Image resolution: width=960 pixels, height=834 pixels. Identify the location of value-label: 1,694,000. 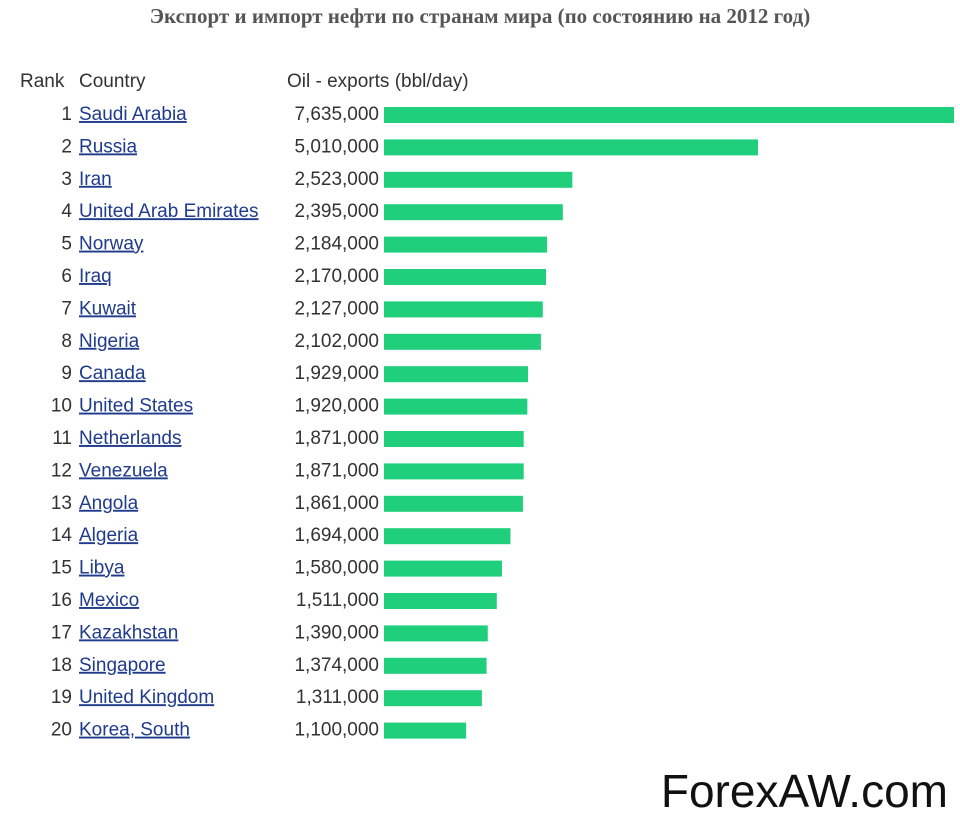
(336, 535).